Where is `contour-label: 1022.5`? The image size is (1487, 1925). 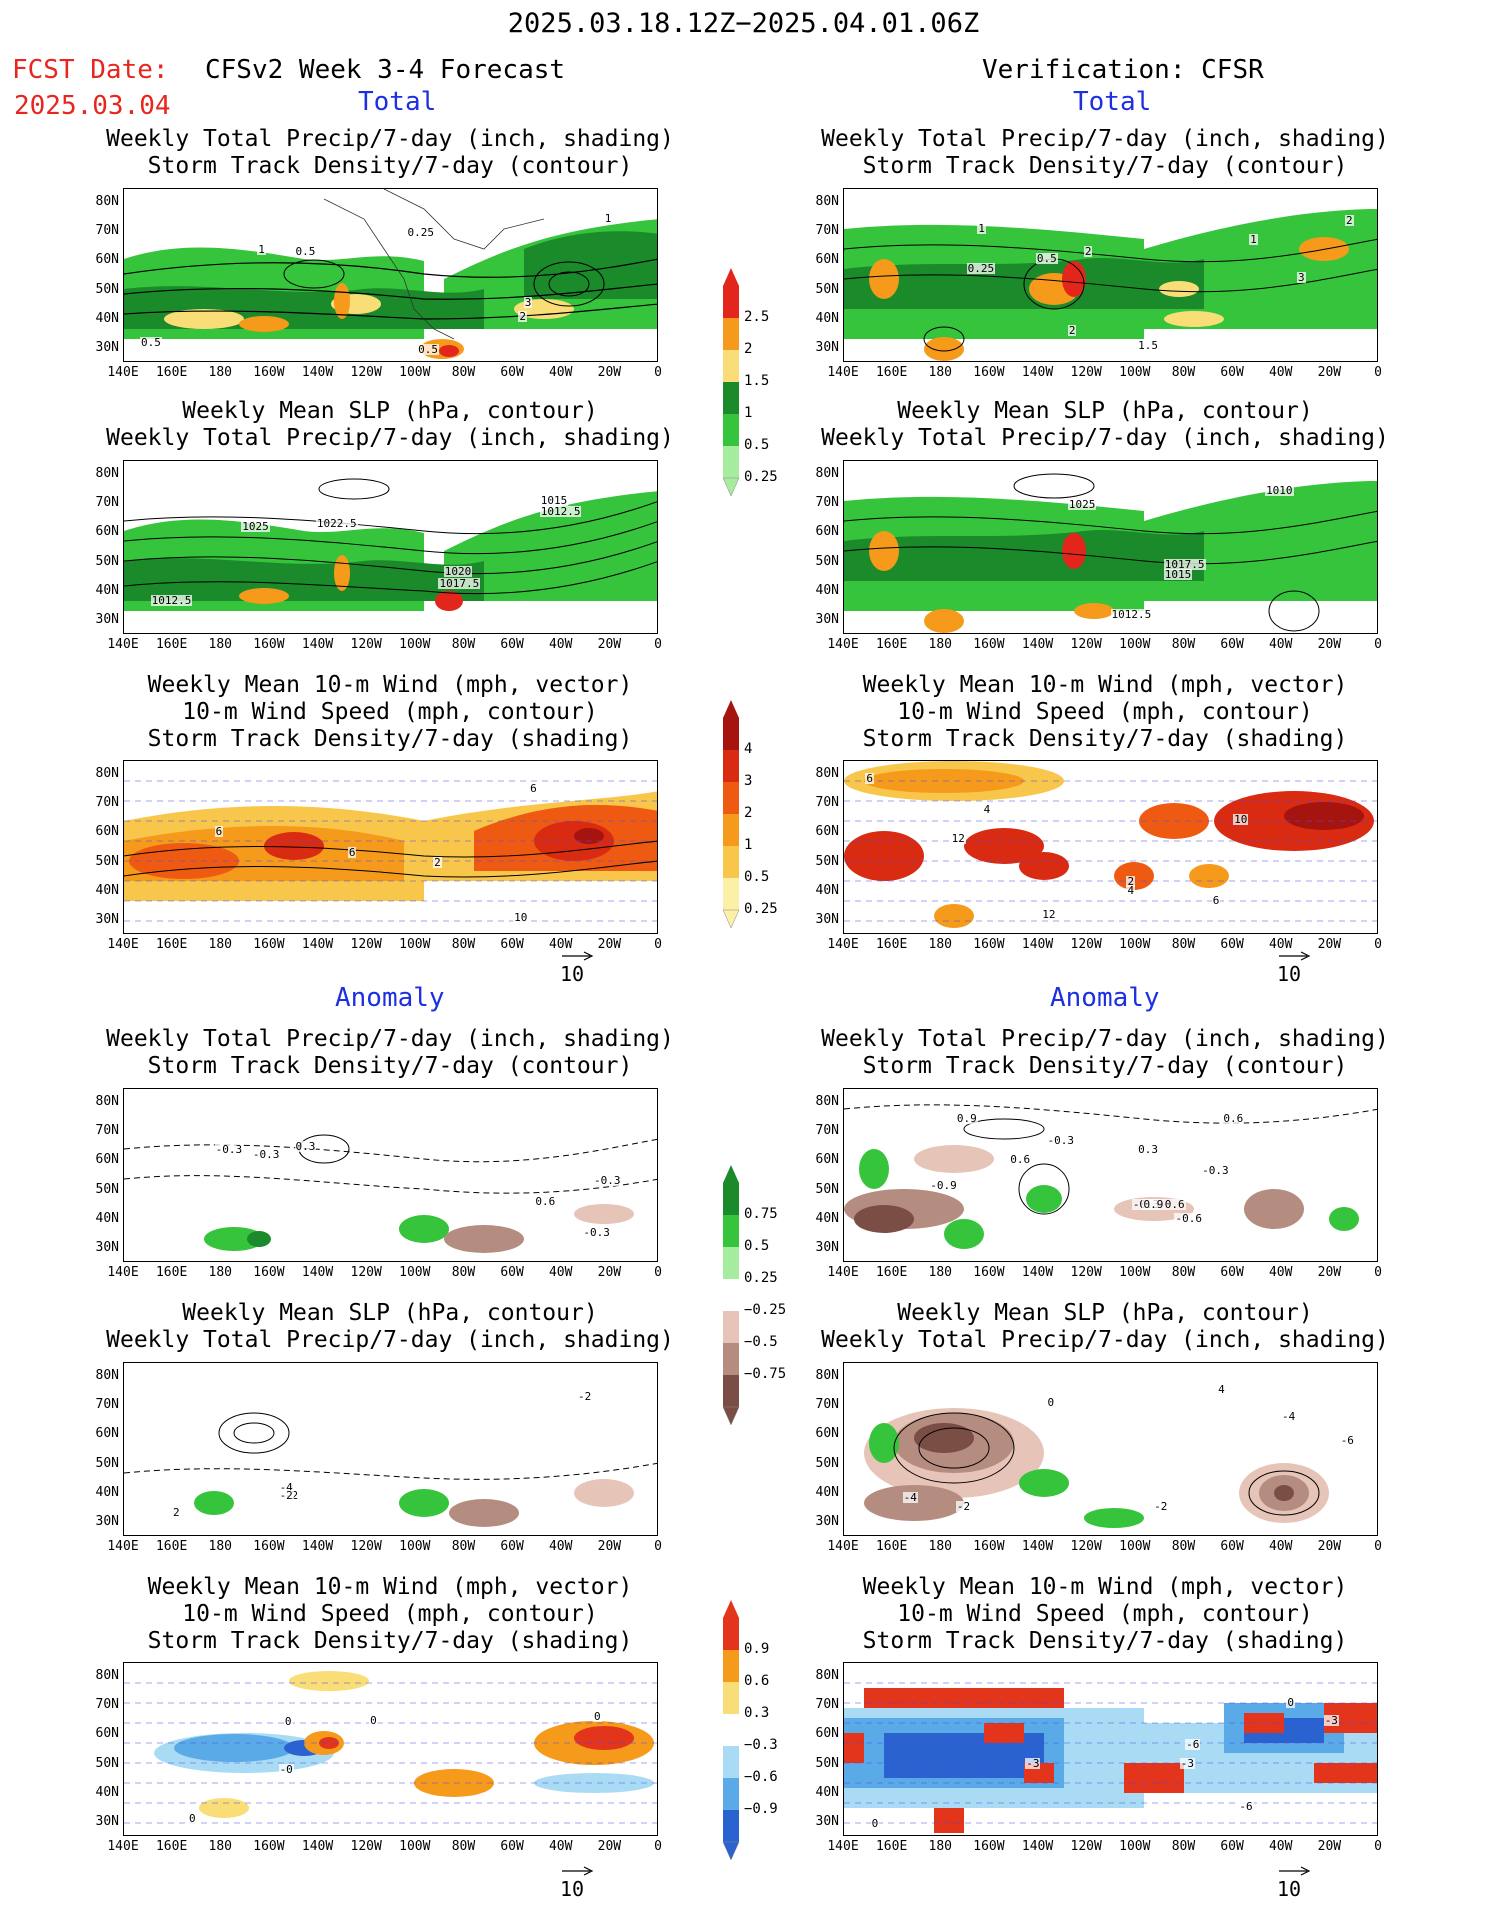
contour-label: 1022.5 is located at coordinates (336, 523).